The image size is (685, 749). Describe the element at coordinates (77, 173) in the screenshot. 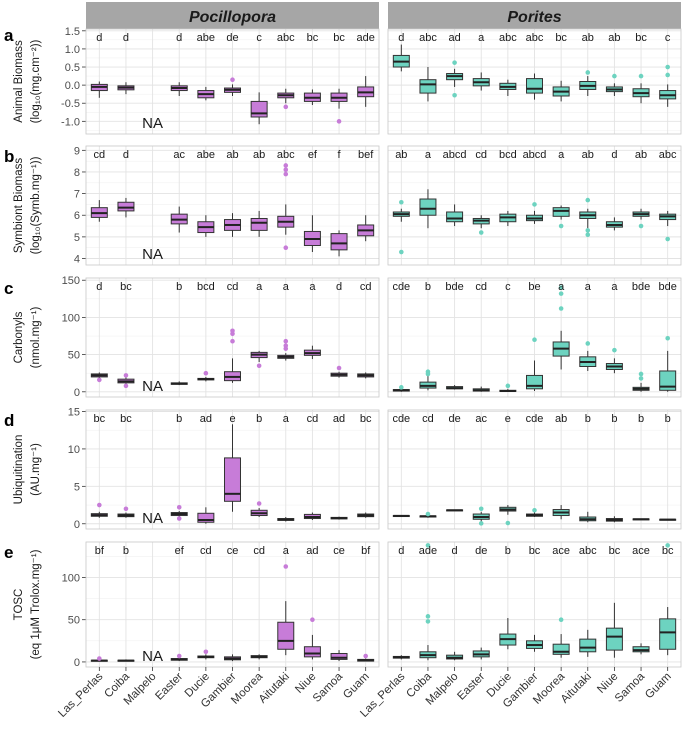

I see `y-tick-label: 8` at that location.